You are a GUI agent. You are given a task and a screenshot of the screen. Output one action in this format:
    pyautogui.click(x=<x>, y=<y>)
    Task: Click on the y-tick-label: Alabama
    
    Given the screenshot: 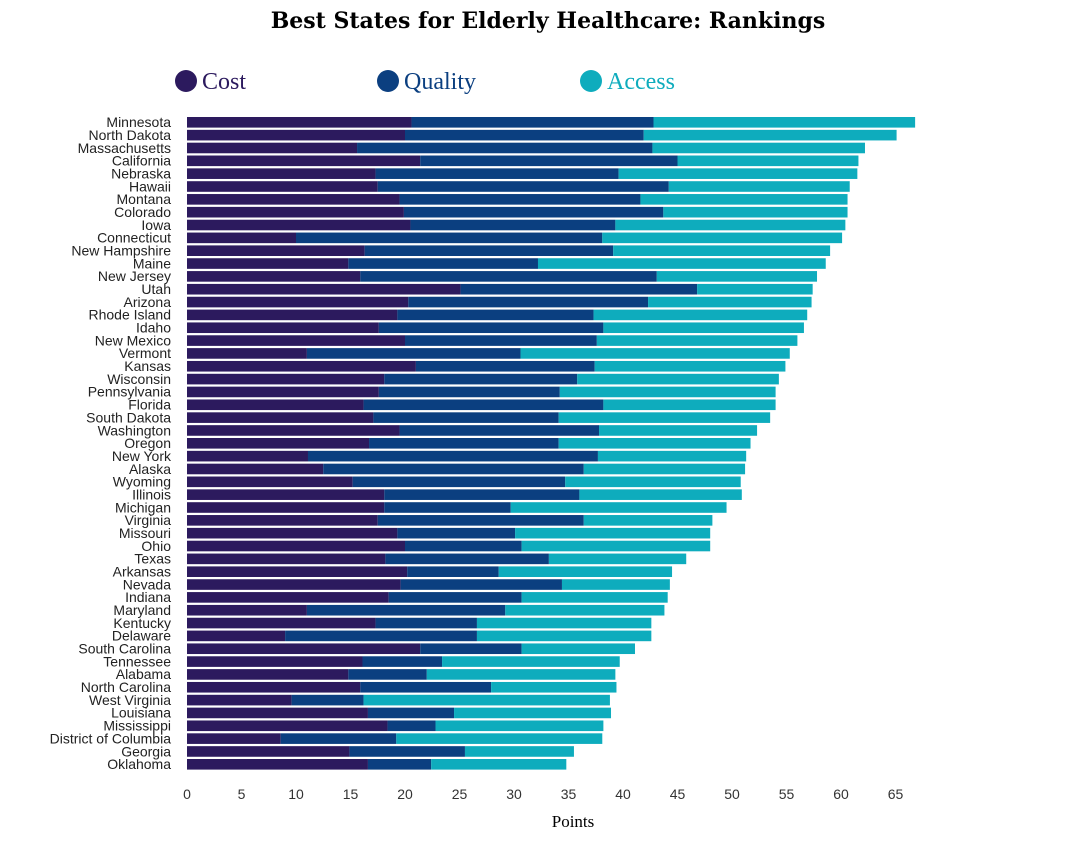 What is the action you would take?
    pyautogui.click(x=143, y=674)
    